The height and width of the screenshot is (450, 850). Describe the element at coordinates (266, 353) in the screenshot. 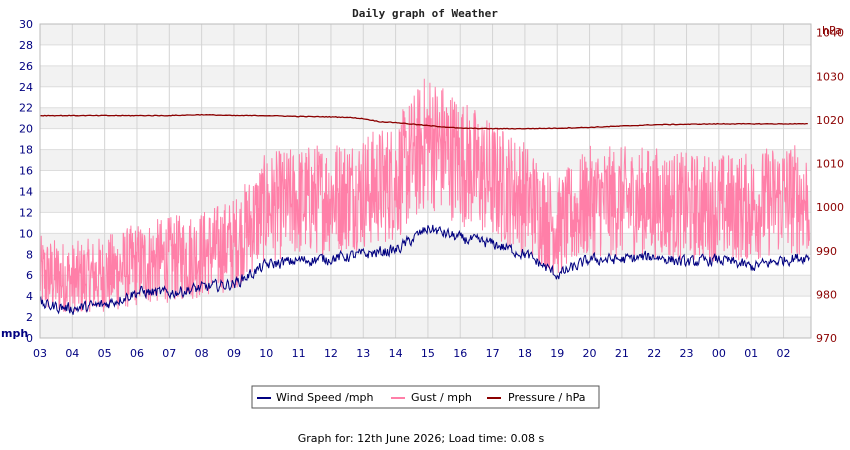

I see `x-tick-label: 10` at that location.